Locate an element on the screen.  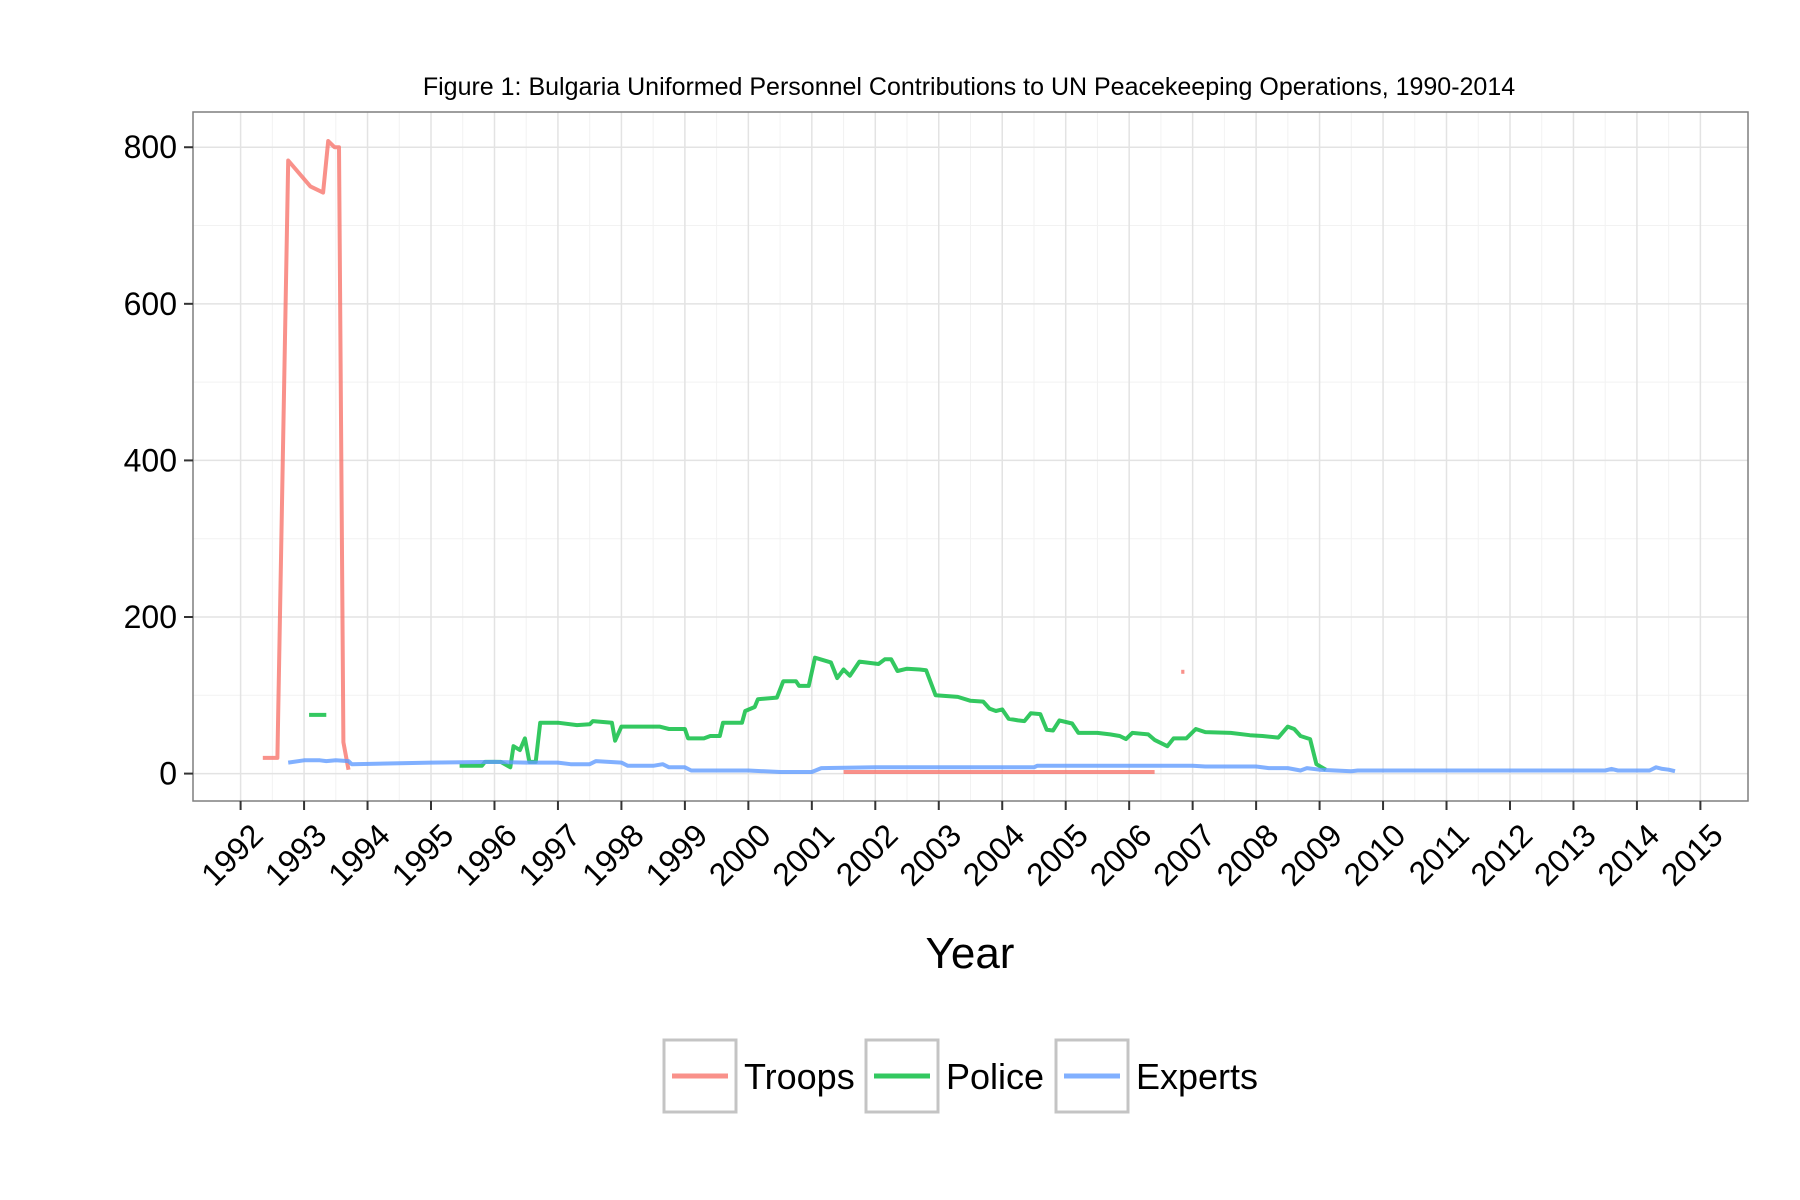
x-tick-label: 2009 is located at coordinates (1311, 855).